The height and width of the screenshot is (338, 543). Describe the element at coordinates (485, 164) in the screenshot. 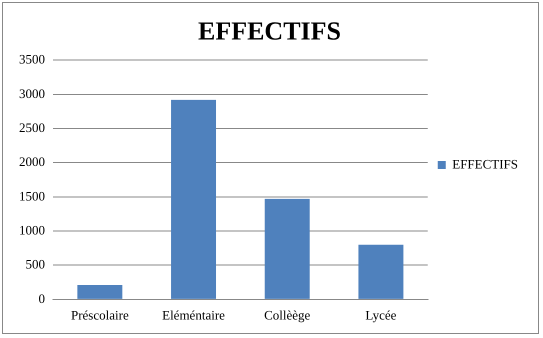

I see `legend-label: EFFECTIFS` at that location.